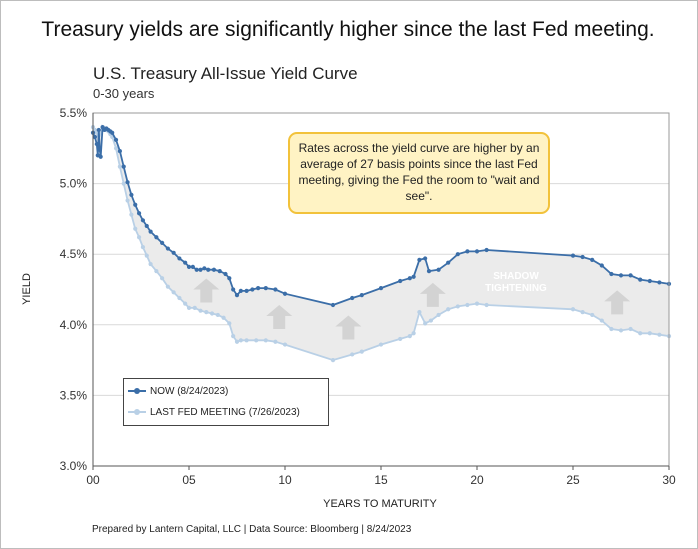  Describe the element at coordinates (74, 395) in the screenshot. I see `y-tick-label-1: 3.5%` at that location.